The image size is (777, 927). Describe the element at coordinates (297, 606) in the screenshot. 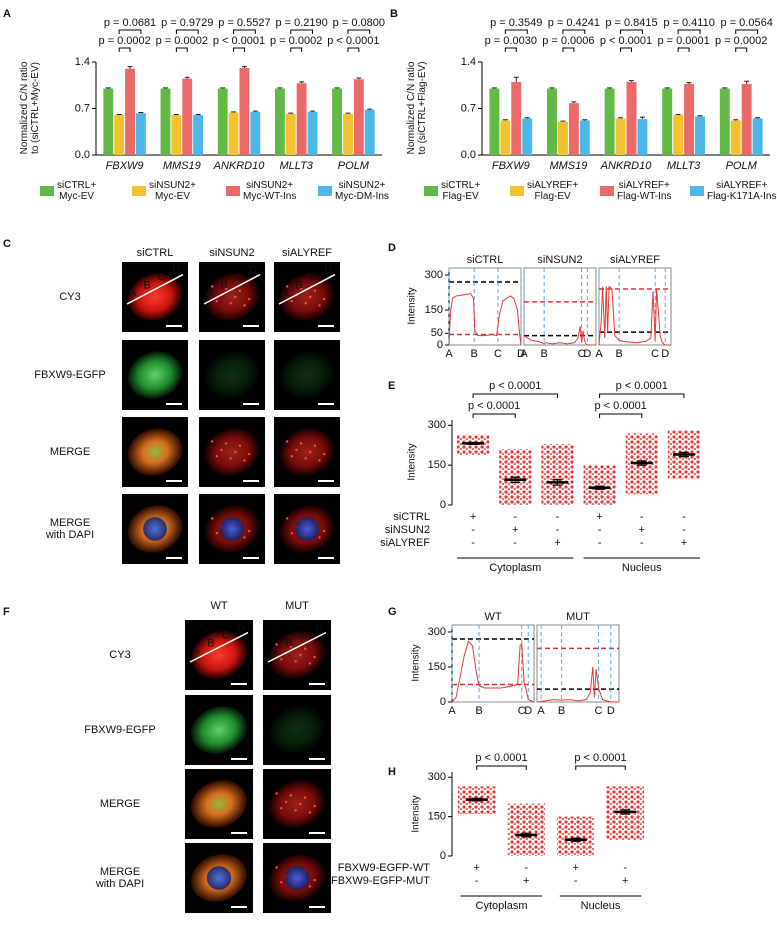

I see `column-label: MUT` at that location.